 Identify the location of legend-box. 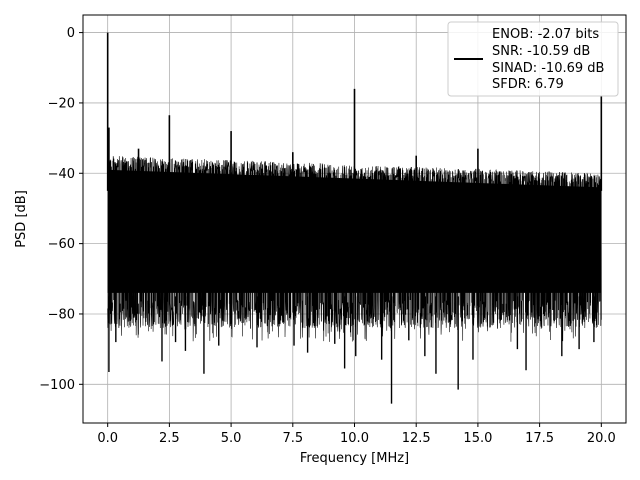
(533, 59).